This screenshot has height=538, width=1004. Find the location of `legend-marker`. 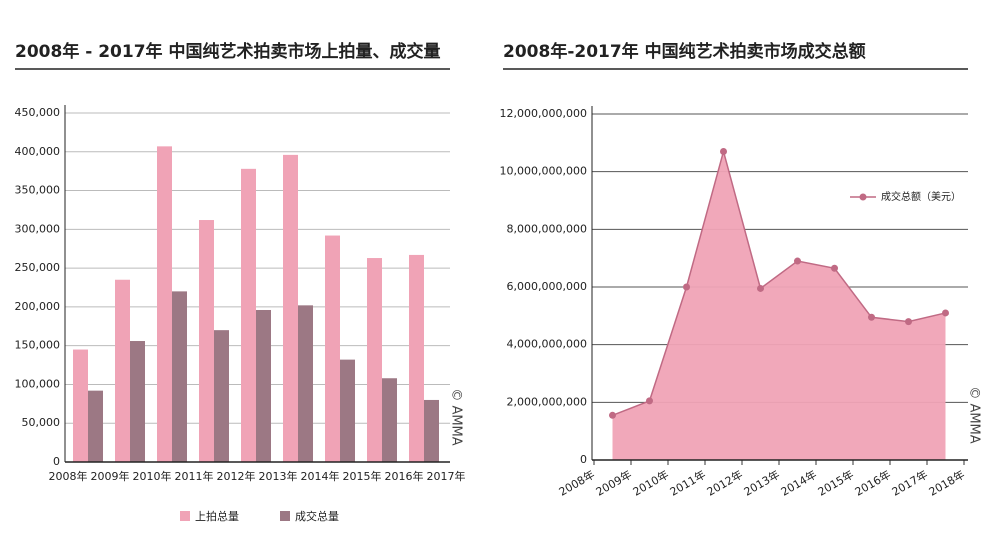

legend-marker is located at coordinates (863, 197).